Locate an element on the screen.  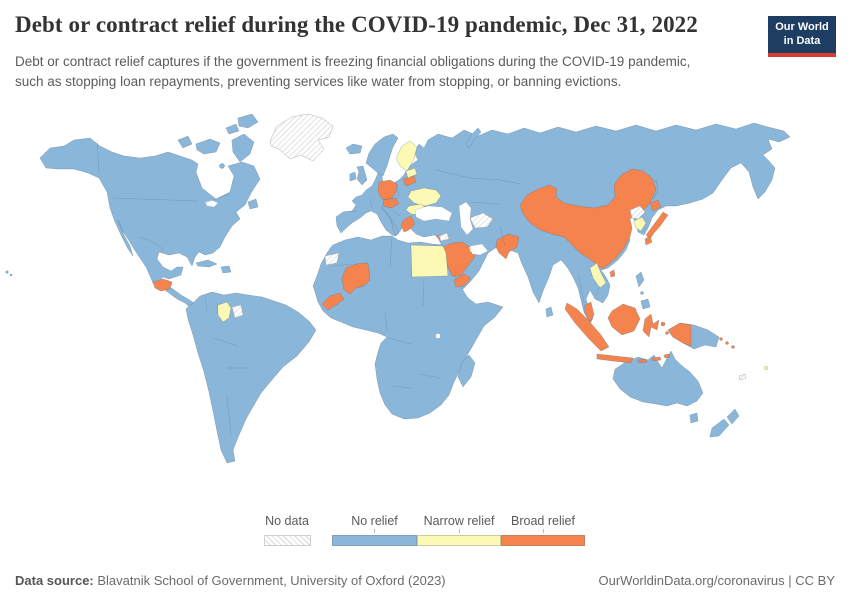
legend-label-narrow-relief: Narrow relief is located at coordinates (459, 521).